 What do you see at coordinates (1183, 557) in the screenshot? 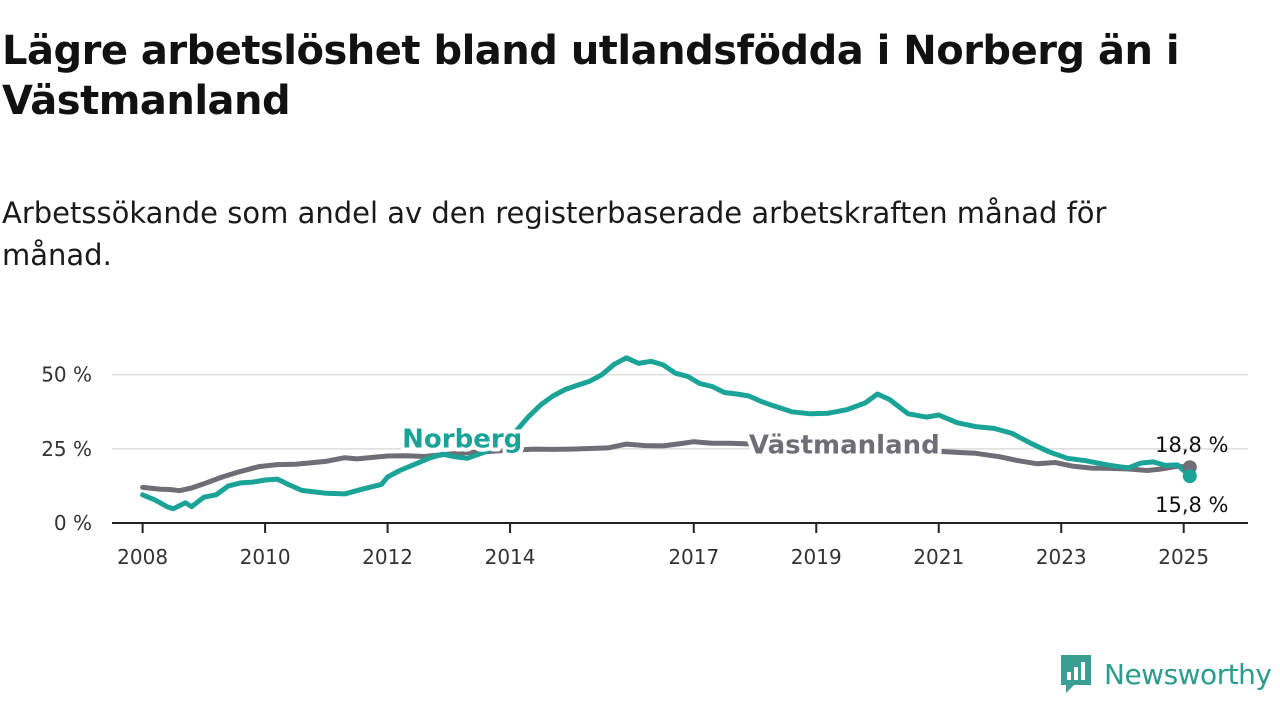
I see `x-tick-label: 2025` at bounding box center [1183, 557].